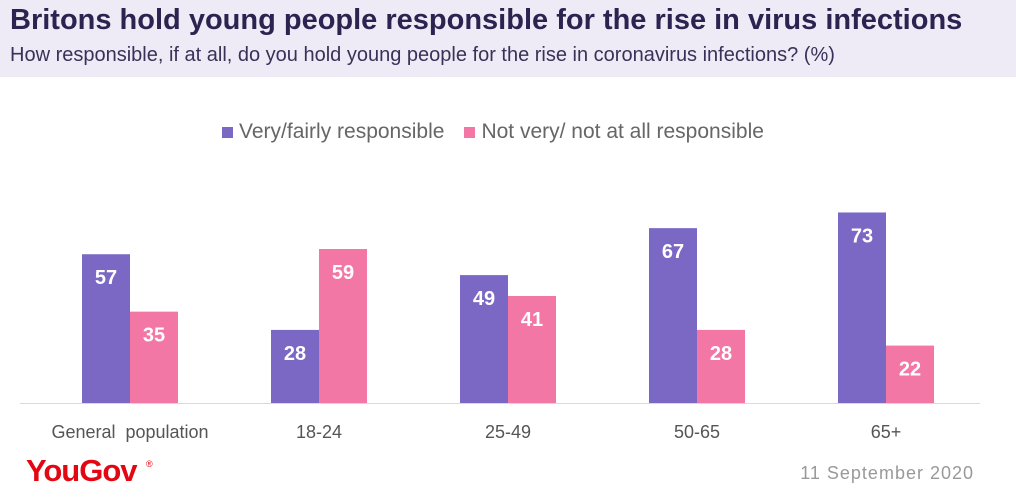 Image resolution: width=1016 pixels, height=498 pixels. What do you see at coordinates (887, 473) in the screenshot?
I see `publication-date: 11 September 2020` at bounding box center [887, 473].